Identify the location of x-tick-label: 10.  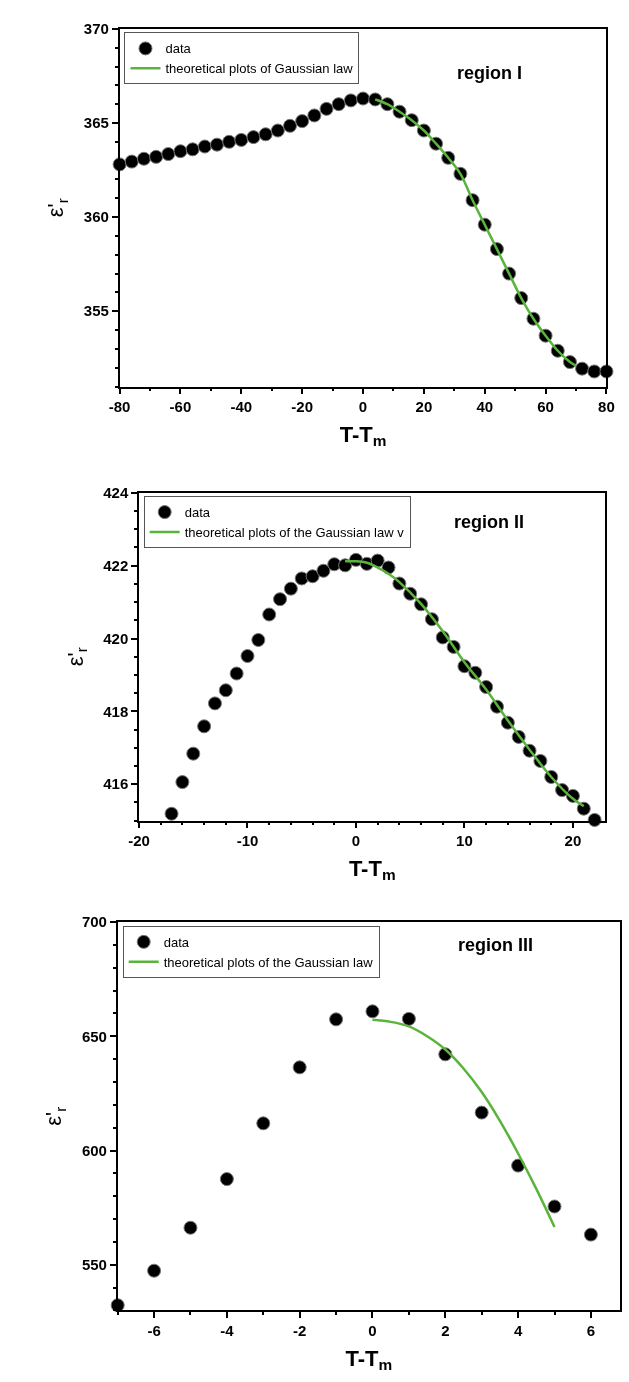
(464, 841).